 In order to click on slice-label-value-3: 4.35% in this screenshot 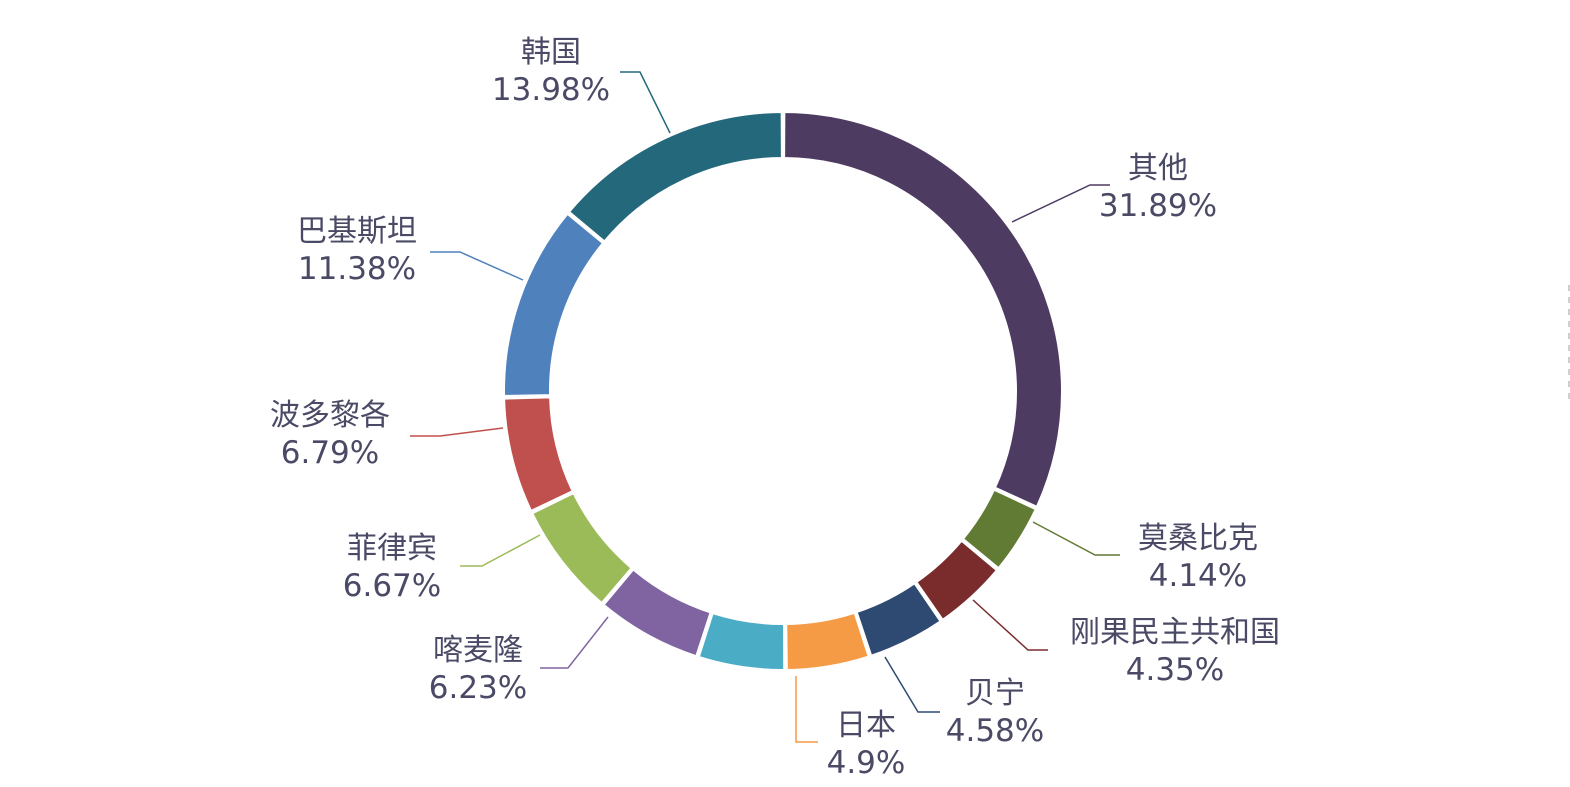, I will do `click(1175, 670)`.